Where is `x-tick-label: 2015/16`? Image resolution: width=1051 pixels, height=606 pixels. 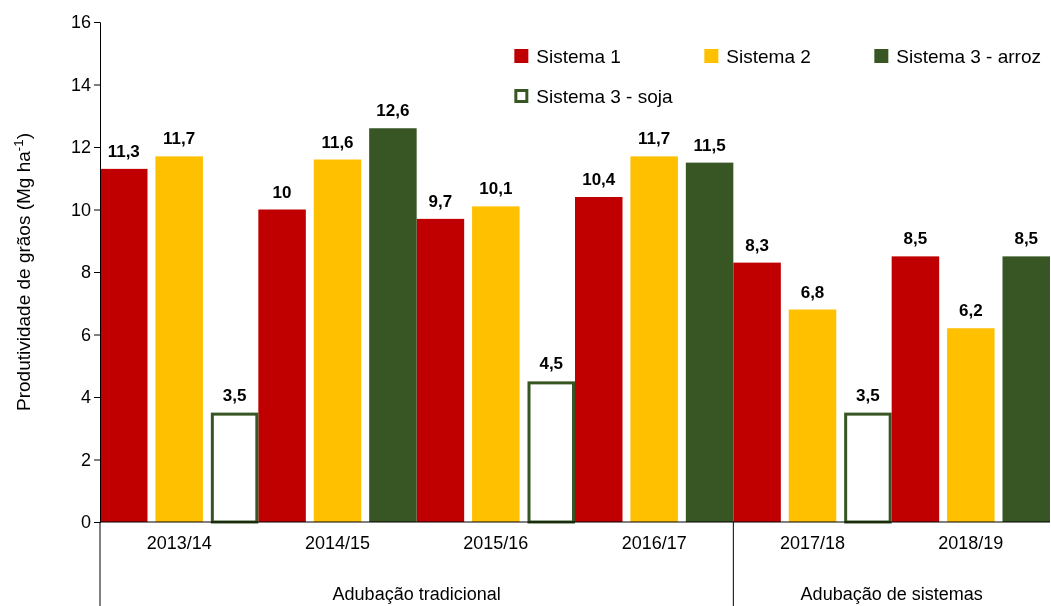 x-tick-label: 2015/16 is located at coordinates (496, 542).